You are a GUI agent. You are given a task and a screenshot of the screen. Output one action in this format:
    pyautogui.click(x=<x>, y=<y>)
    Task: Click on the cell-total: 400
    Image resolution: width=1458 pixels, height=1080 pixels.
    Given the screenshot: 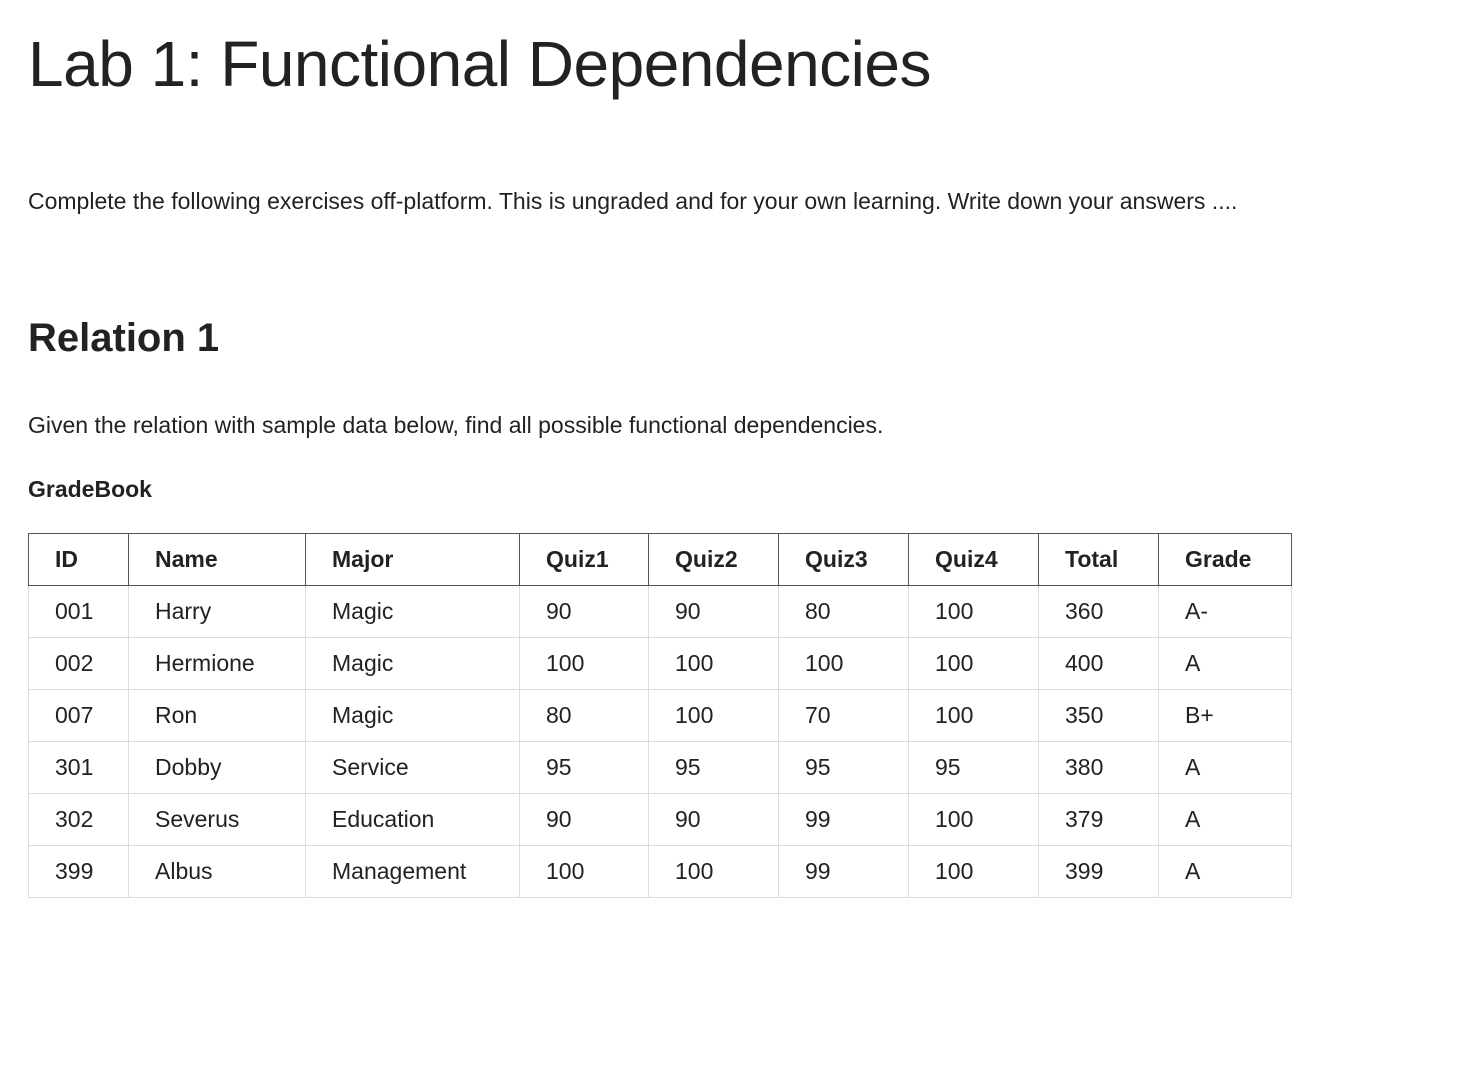 What is the action you would take?
    pyautogui.click(x=1098, y=663)
    